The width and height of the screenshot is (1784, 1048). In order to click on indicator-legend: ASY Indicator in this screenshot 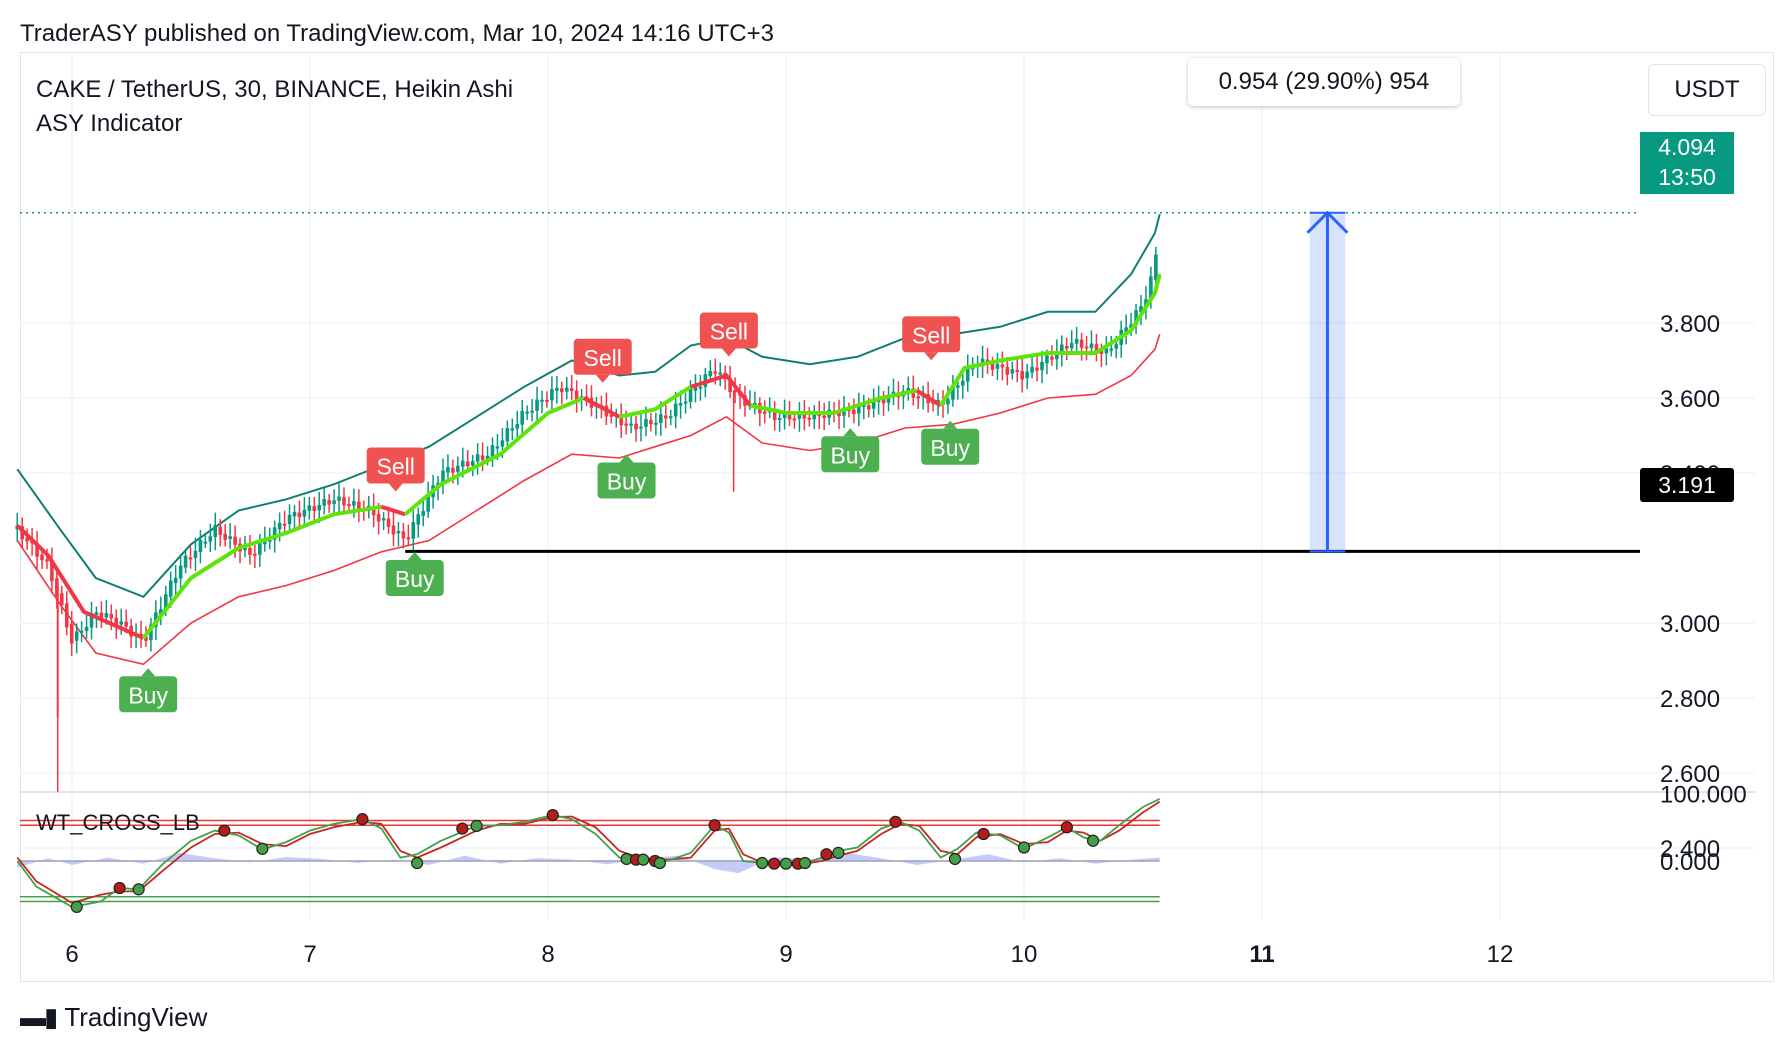, I will do `click(109, 123)`.